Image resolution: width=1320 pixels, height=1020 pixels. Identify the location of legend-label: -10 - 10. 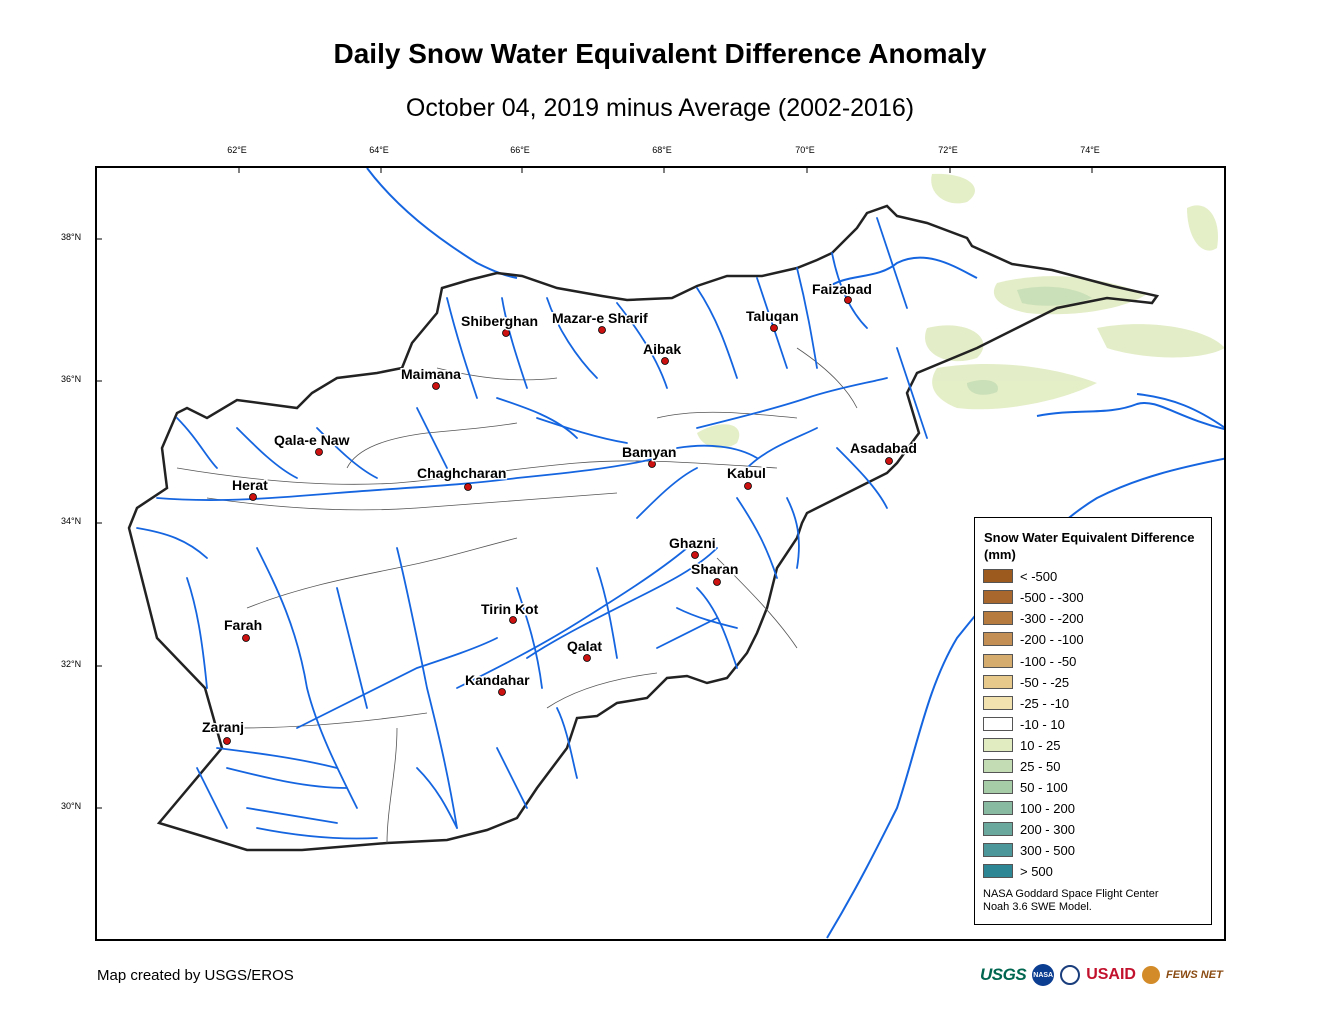
(1042, 724).